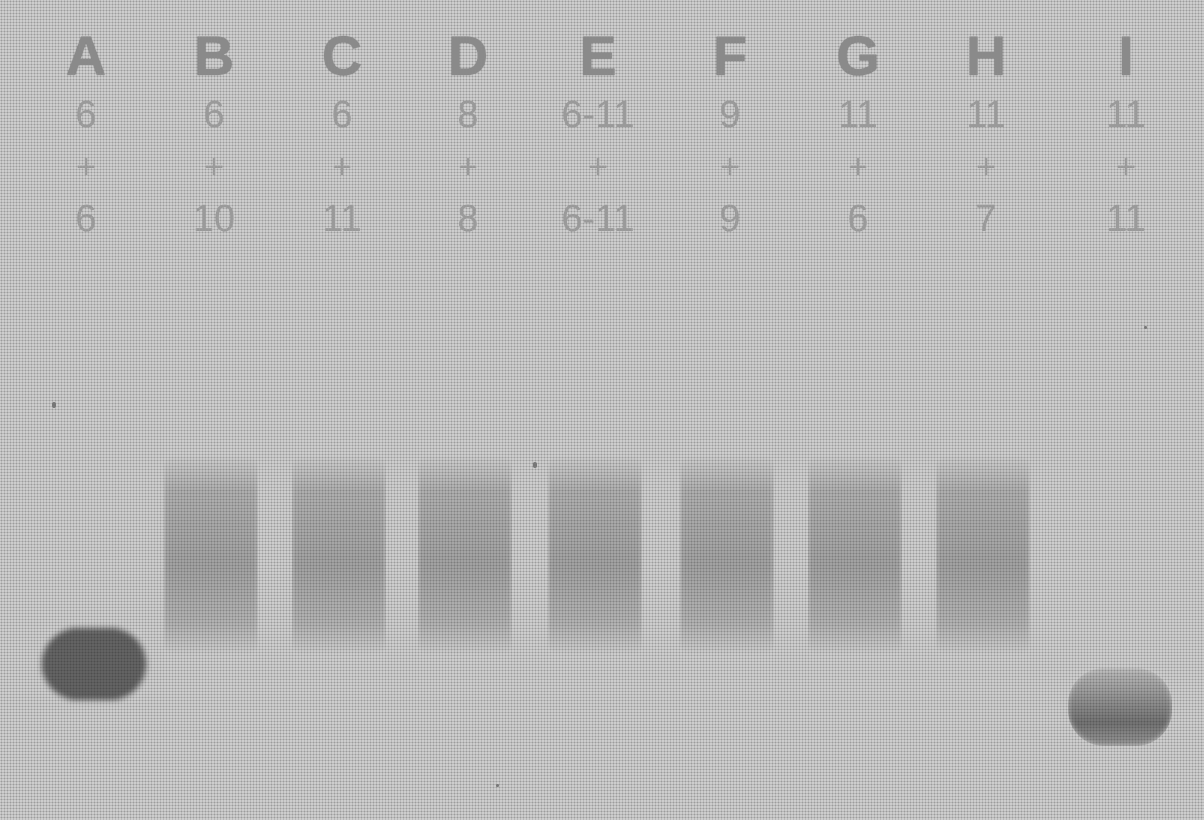  Describe the element at coordinates (730, 219) in the screenshot. I see `lane-bottom-number: 9` at that location.